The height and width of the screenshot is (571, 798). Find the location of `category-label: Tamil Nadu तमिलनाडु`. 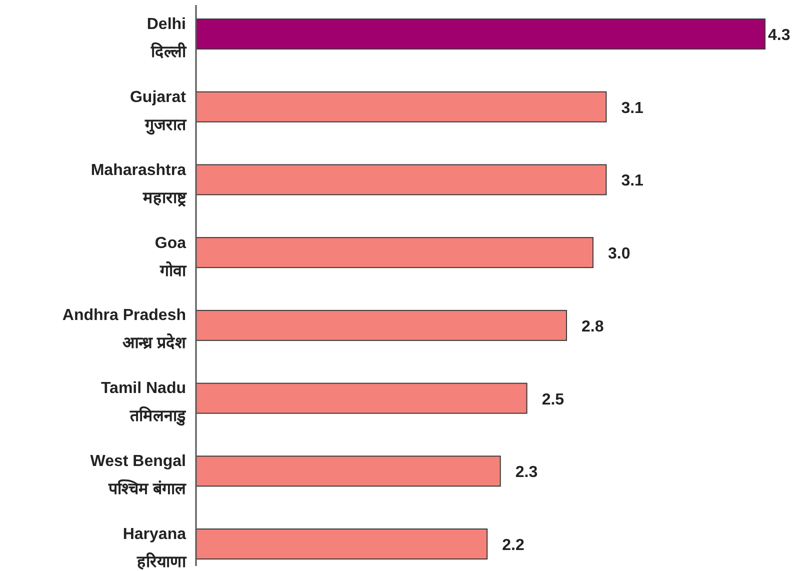

category-label: Tamil Nadu तमिलनाडु is located at coordinates (143, 403).